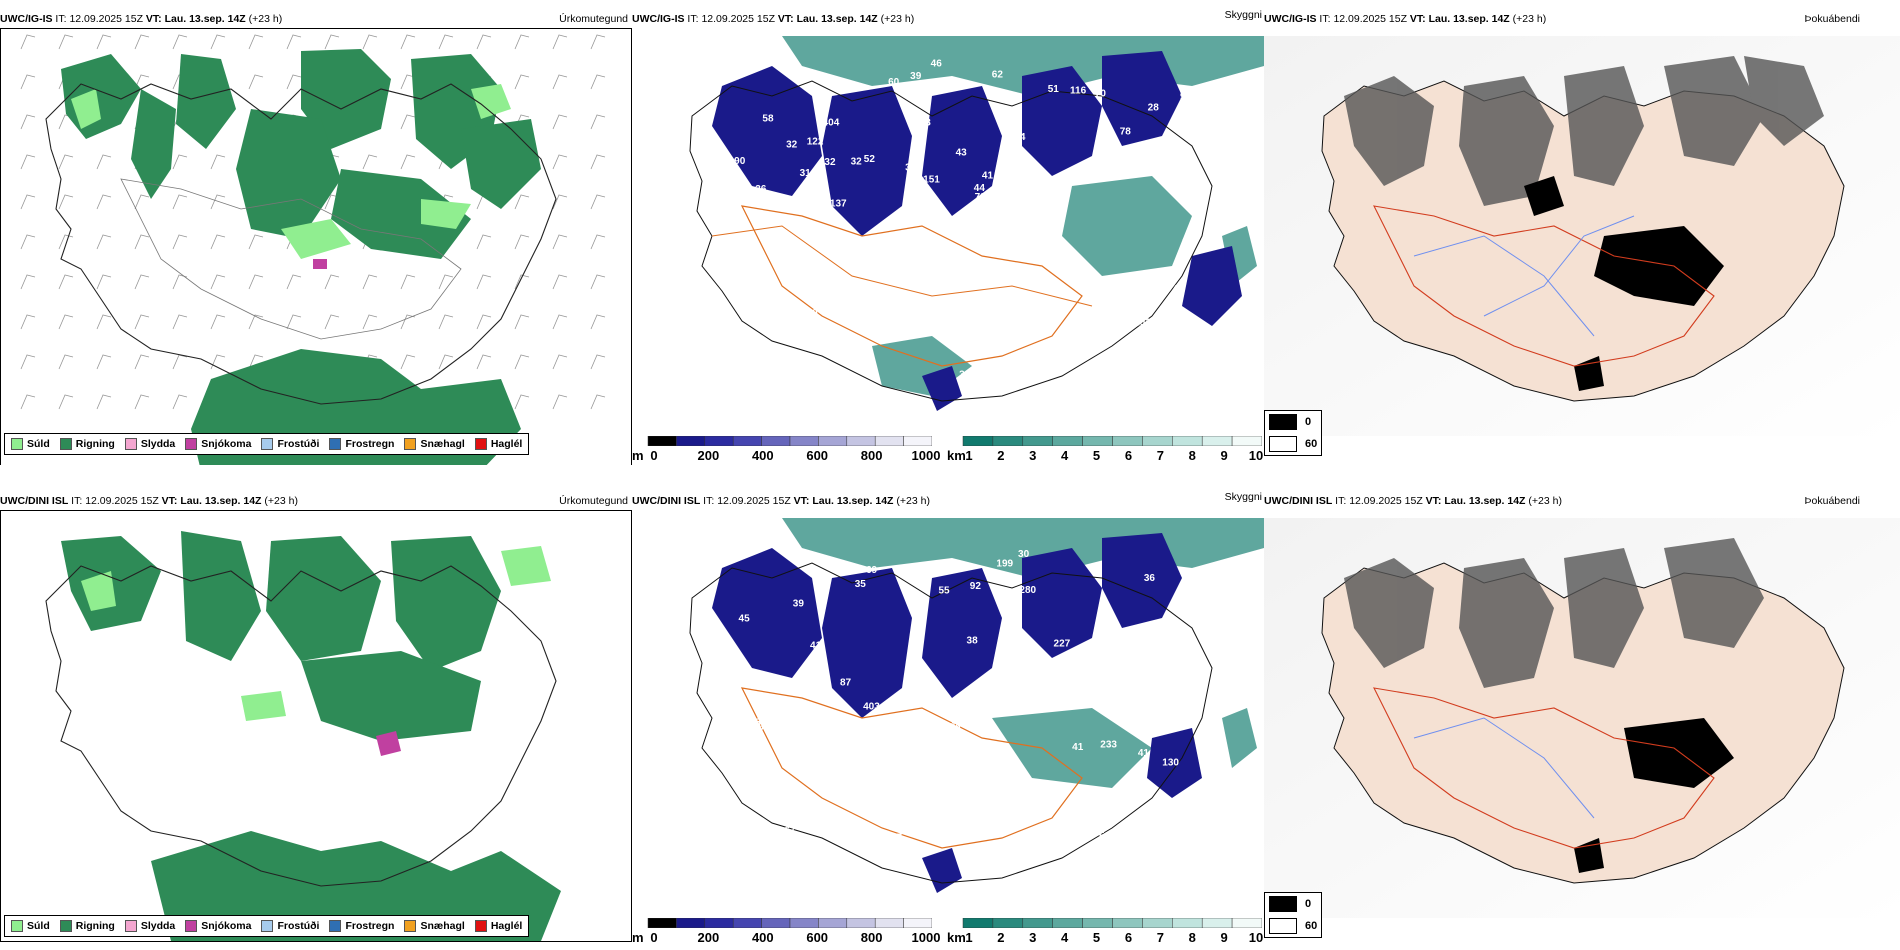  Describe the element at coordinates (1027, 283) in the screenshot. I see `cloud-base-label: 40` at that location.